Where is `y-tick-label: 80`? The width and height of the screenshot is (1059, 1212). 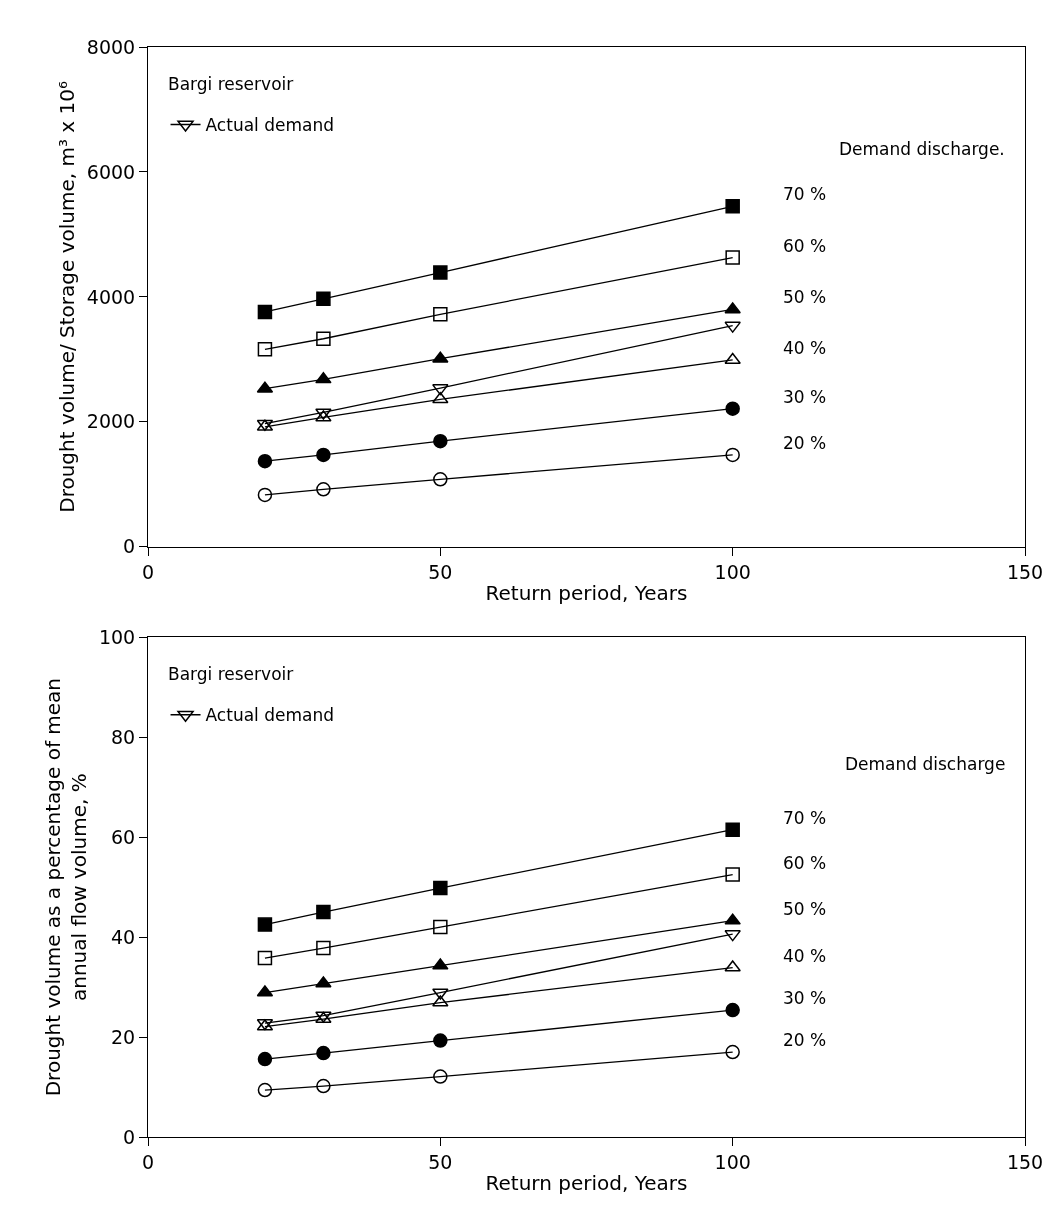
y-tick-label: 80 is located at coordinates (123, 736).